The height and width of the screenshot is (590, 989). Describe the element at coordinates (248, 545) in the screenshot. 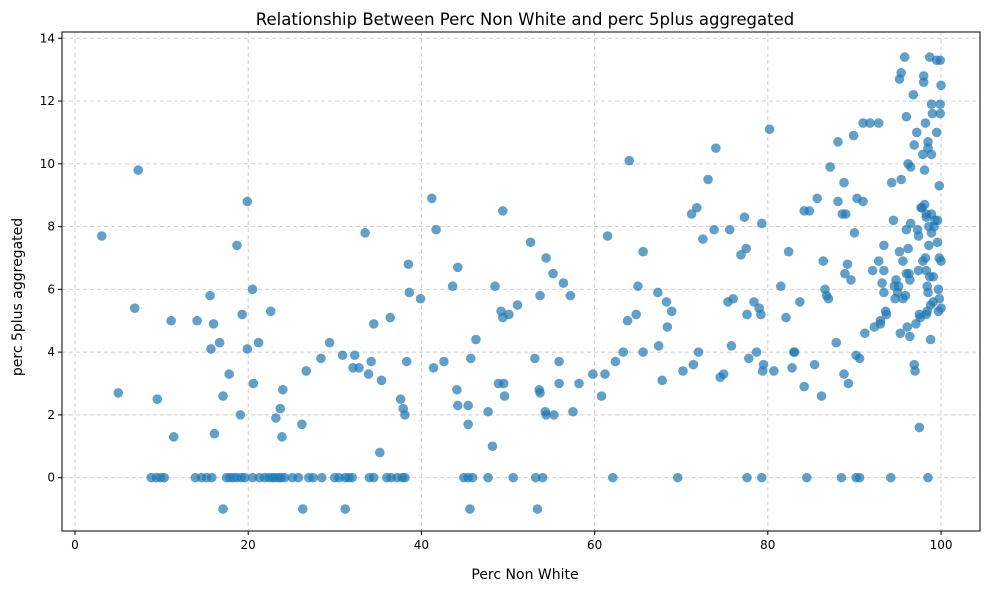

I see `x-tick-label: 20` at that location.